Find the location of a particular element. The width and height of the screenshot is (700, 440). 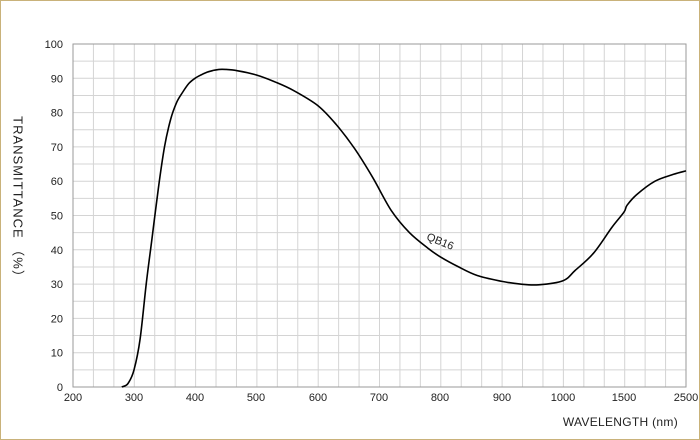

x-tick-label: 700 is located at coordinates (379, 398).